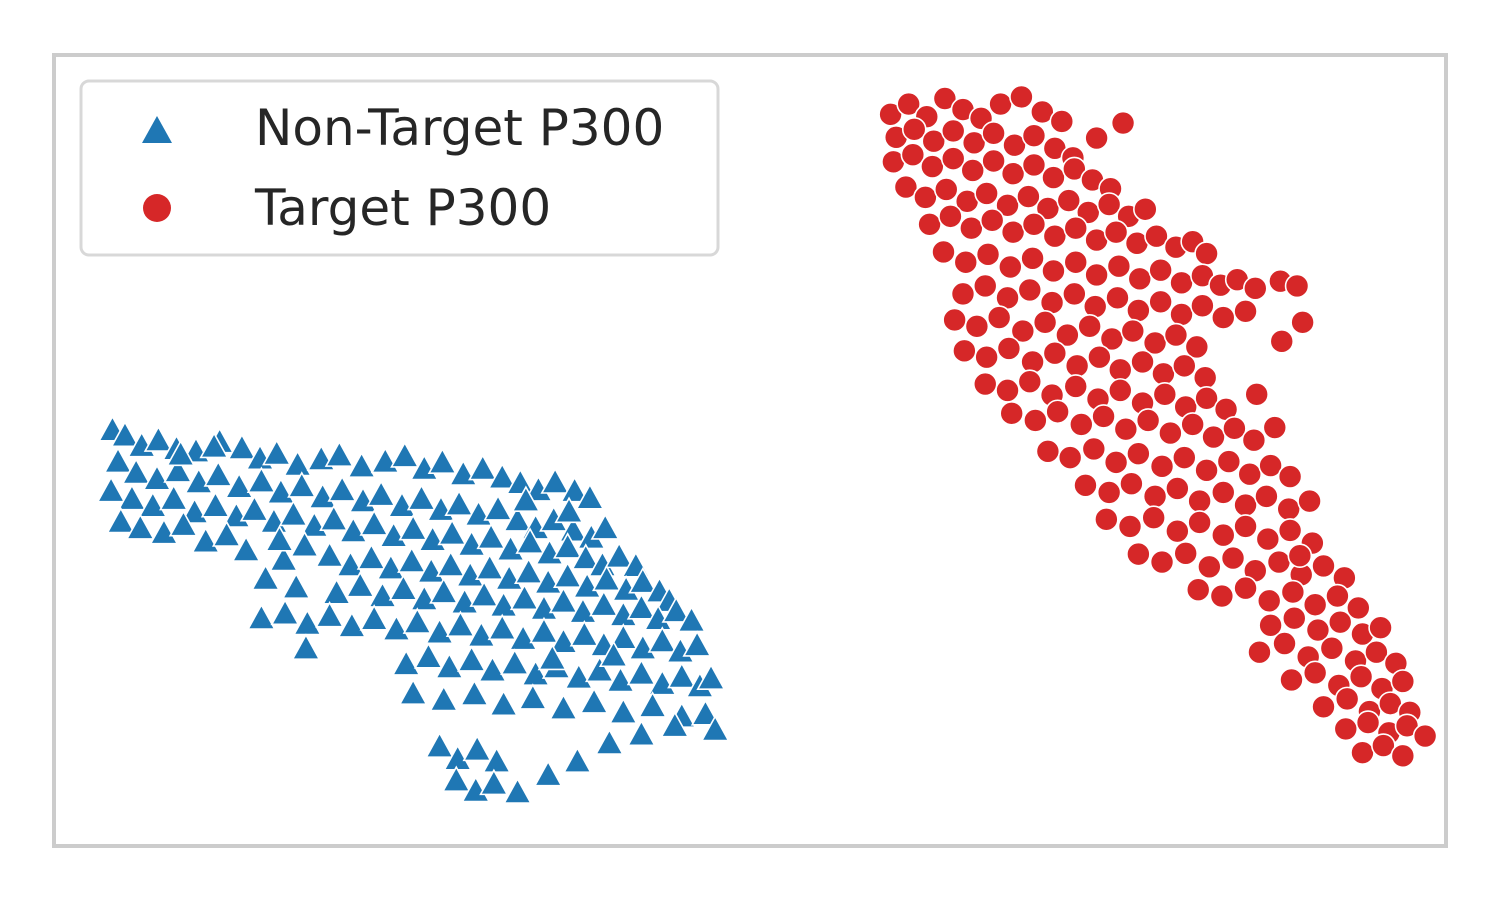 This screenshot has height=900, width=1500. I want to click on legend-label-target: Target P300, so click(402, 208).